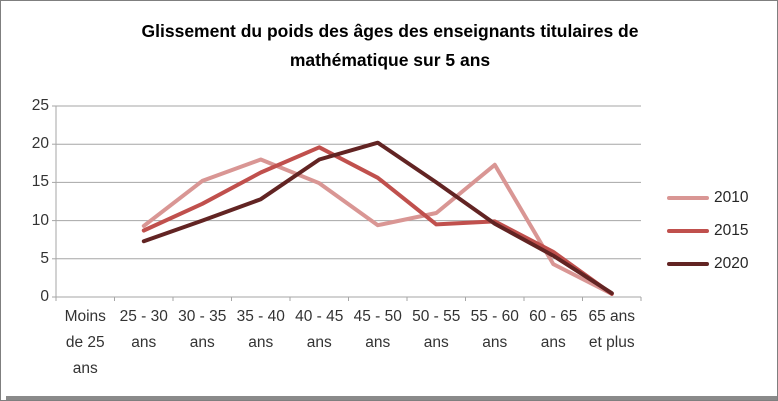  What do you see at coordinates (391, 398) in the screenshot?
I see `window-edge-bar` at bounding box center [391, 398].